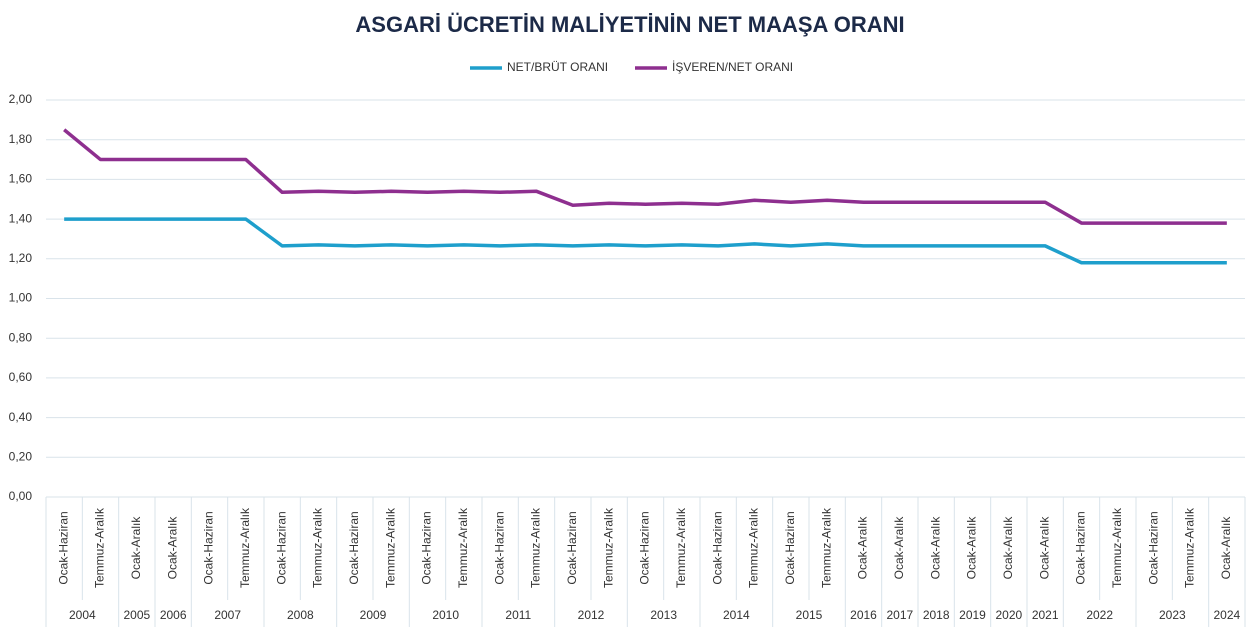  What do you see at coordinates (809, 615) in the screenshot?
I see `x-group-label: 2015` at bounding box center [809, 615].